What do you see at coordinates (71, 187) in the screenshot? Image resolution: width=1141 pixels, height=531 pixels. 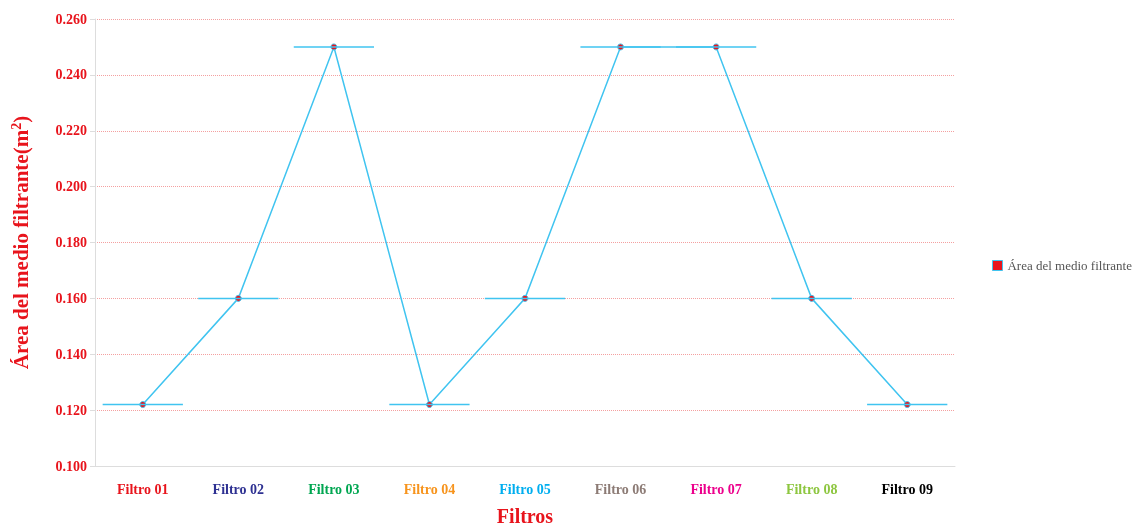 I see `y-tick-label: 0.200` at bounding box center [71, 187].